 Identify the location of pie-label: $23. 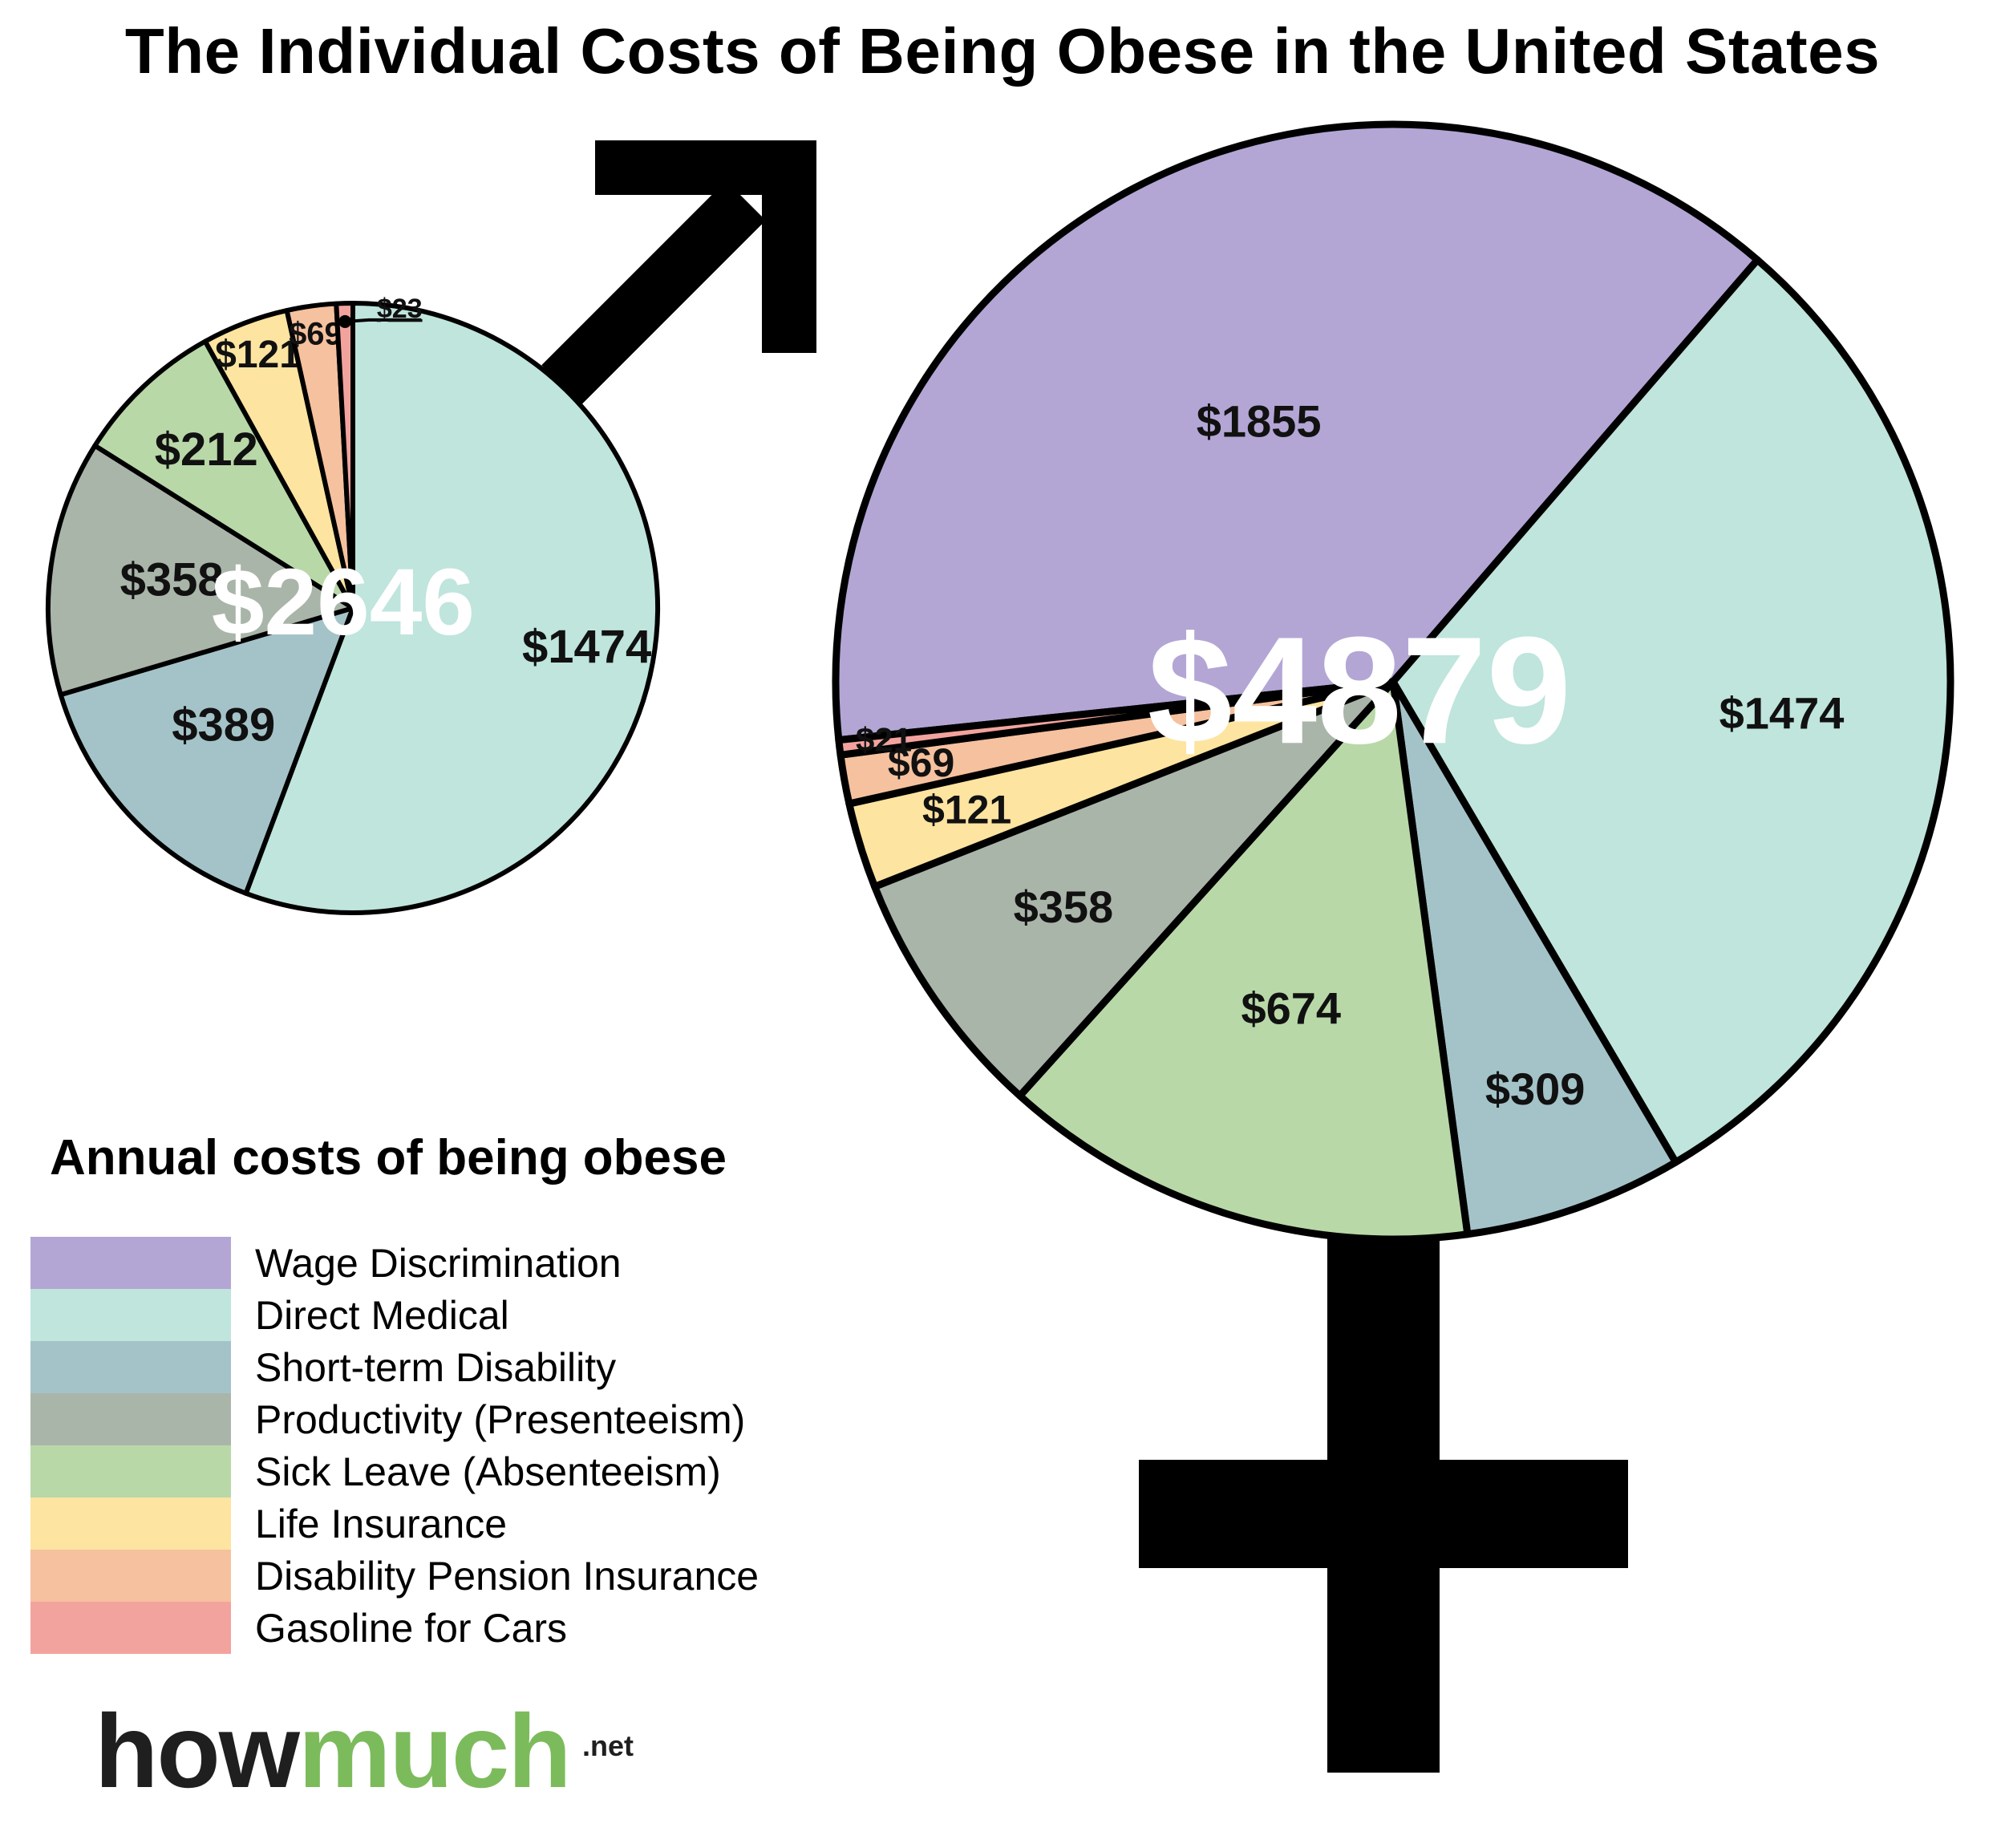
(400, 309).